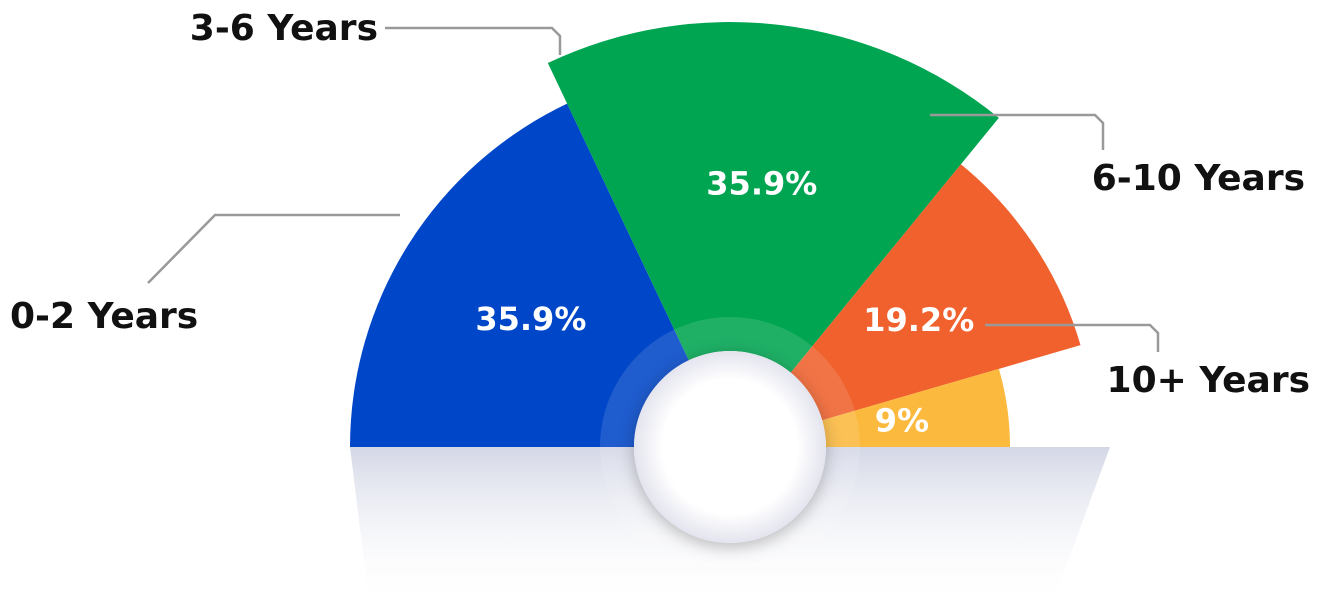  I want to click on category-label: 6-10 Years, so click(1198, 178).